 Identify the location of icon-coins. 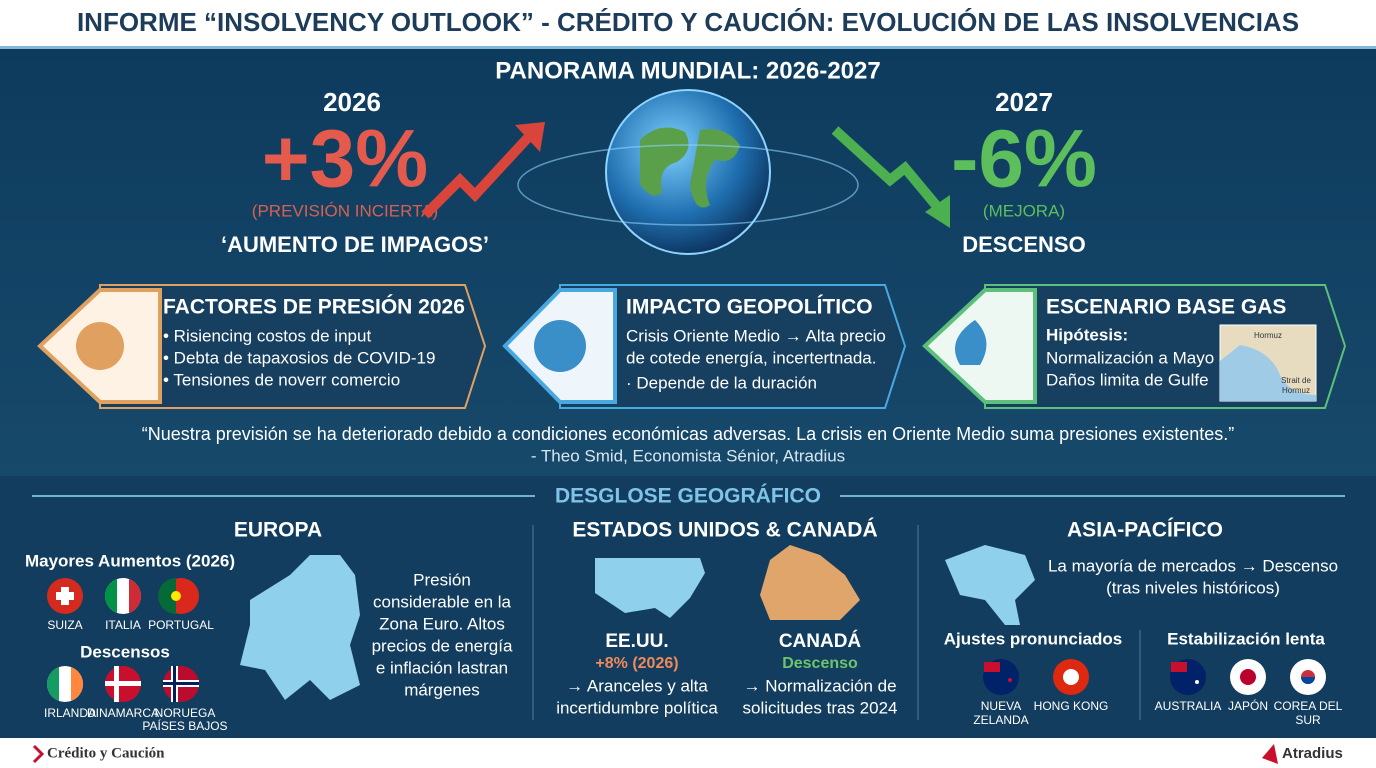
(100, 346).